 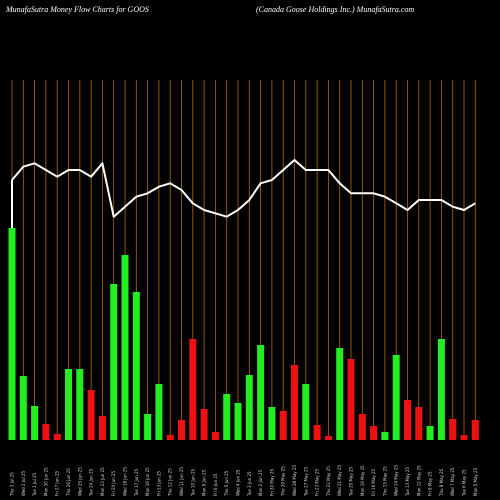 What do you see at coordinates (68, 482) in the screenshot?
I see `x-tick-label: Thu 26 Jun 25` at bounding box center [68, 482].